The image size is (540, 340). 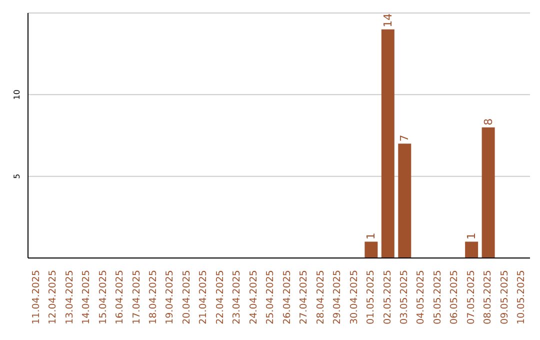 I want to click on x-tick-label: 18.04.2025, so click(x=153, y=297).